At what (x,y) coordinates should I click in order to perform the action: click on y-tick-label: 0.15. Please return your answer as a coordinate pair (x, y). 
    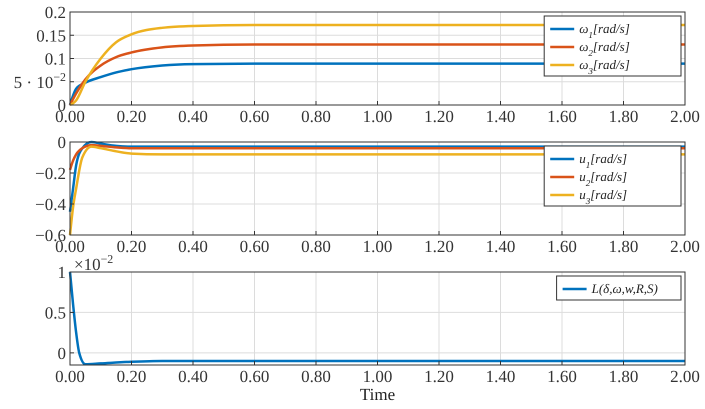
    Looking at the image, I should click on (51, 36).